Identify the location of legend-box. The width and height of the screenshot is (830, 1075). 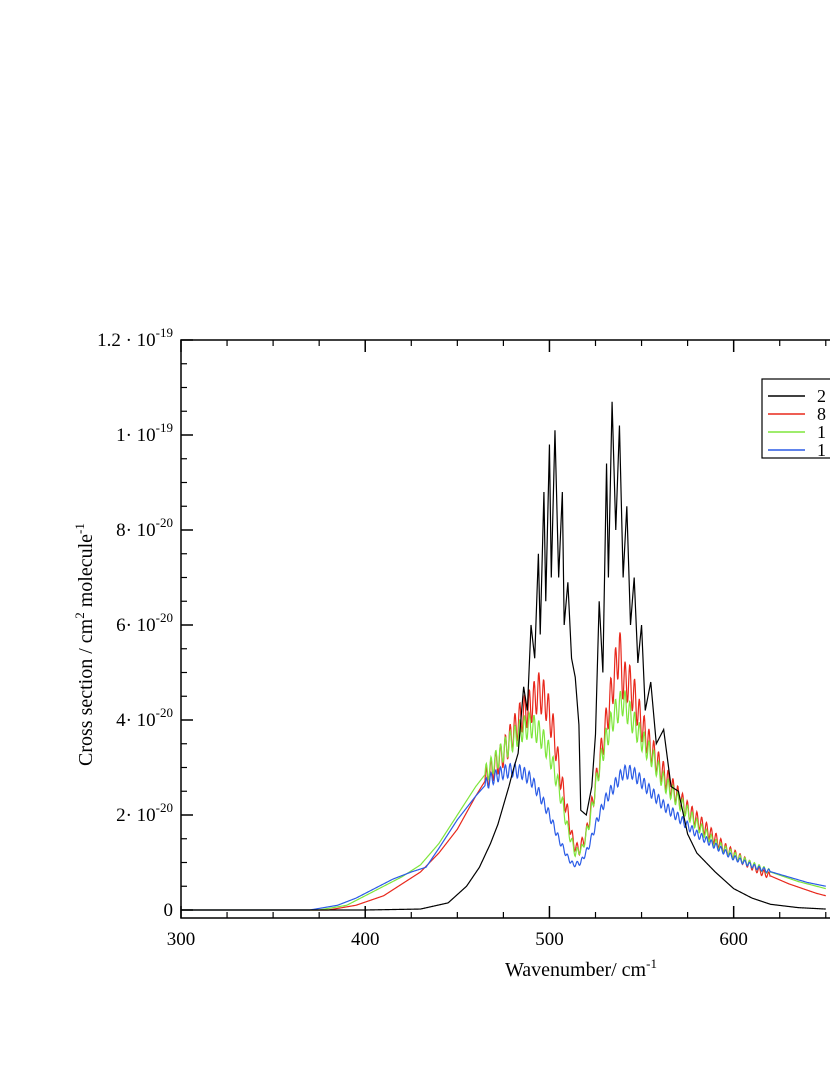
(795, 418).